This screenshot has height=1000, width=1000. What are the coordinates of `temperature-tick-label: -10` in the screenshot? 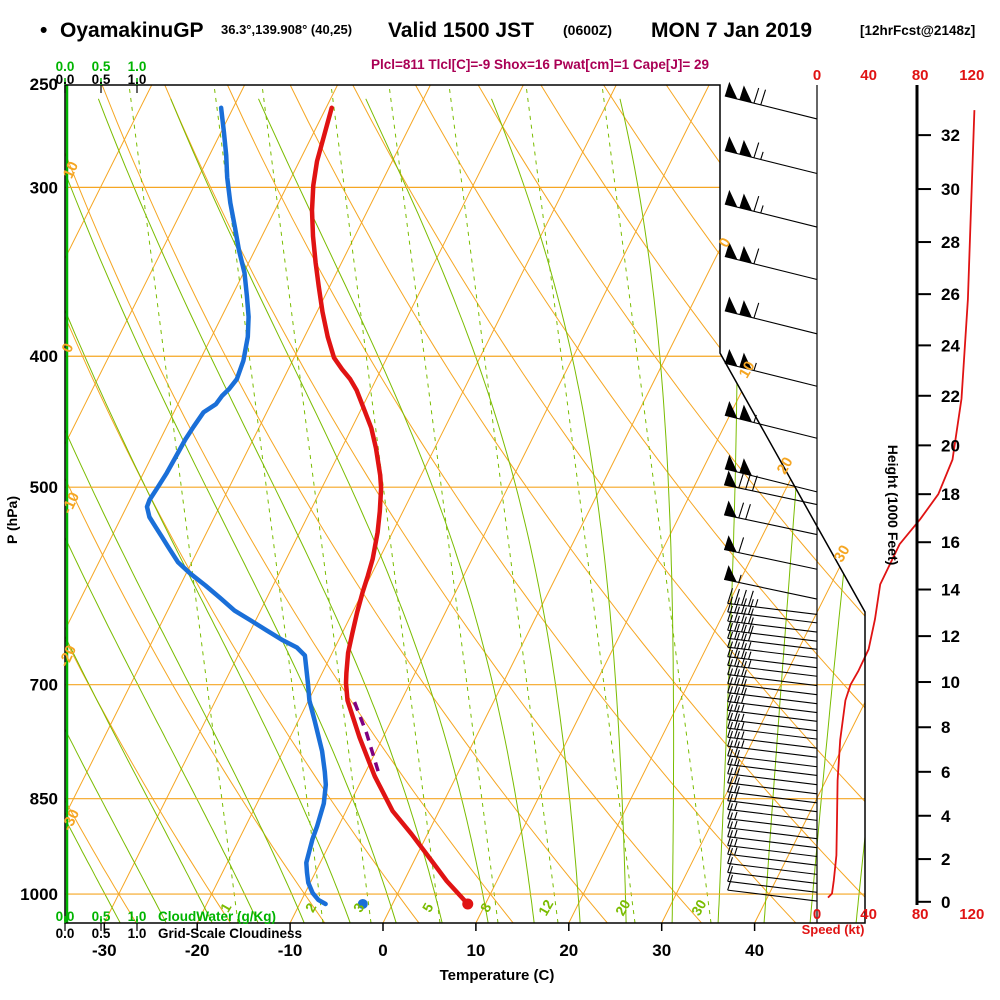 It's located at (290, 950).